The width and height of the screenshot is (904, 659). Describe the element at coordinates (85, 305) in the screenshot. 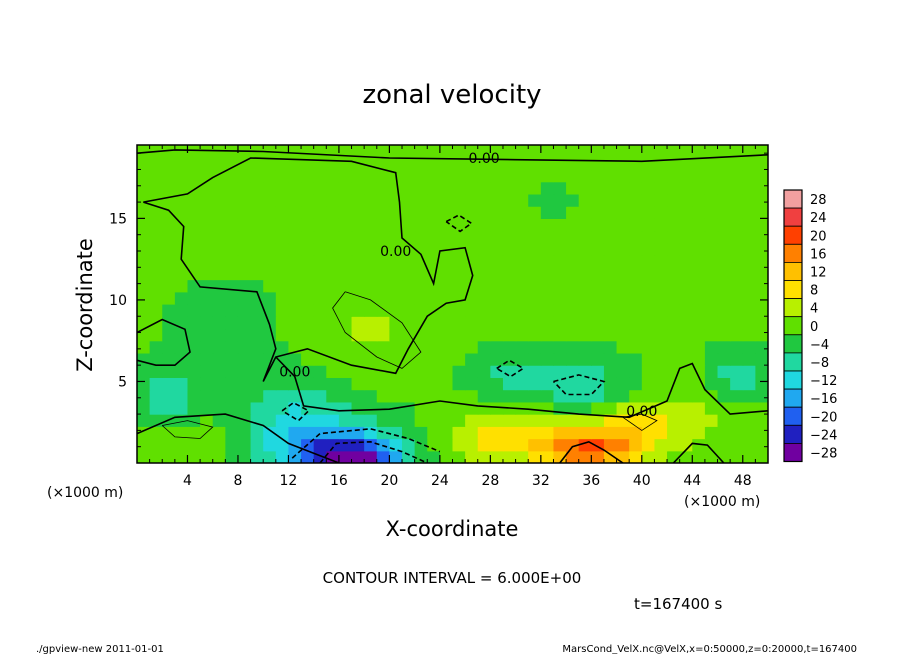

I see `y-axis-title: Z-coordinate` at that location.